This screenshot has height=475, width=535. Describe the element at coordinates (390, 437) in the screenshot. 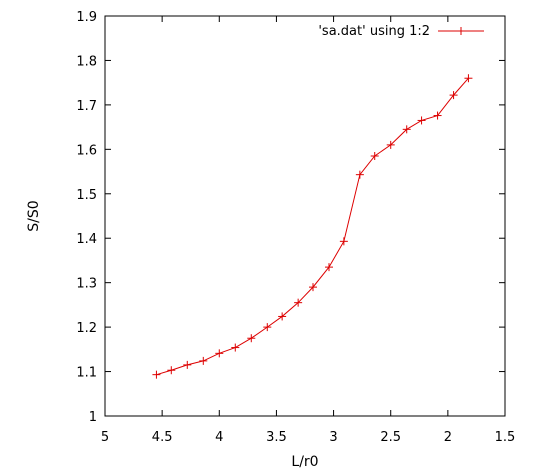

I see `x-tick-label: 2.5` at that location.